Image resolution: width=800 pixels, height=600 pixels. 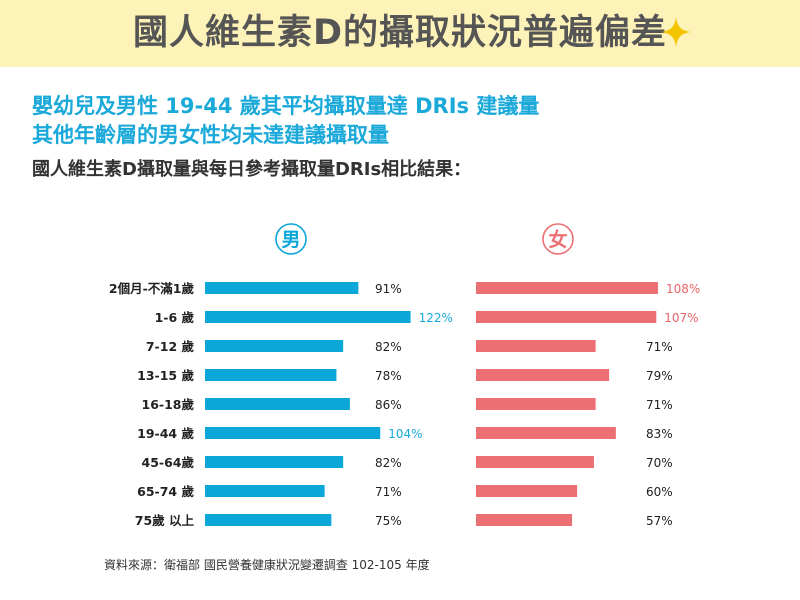 I want to click on sparkle-icon, so click(x=676, y=32).